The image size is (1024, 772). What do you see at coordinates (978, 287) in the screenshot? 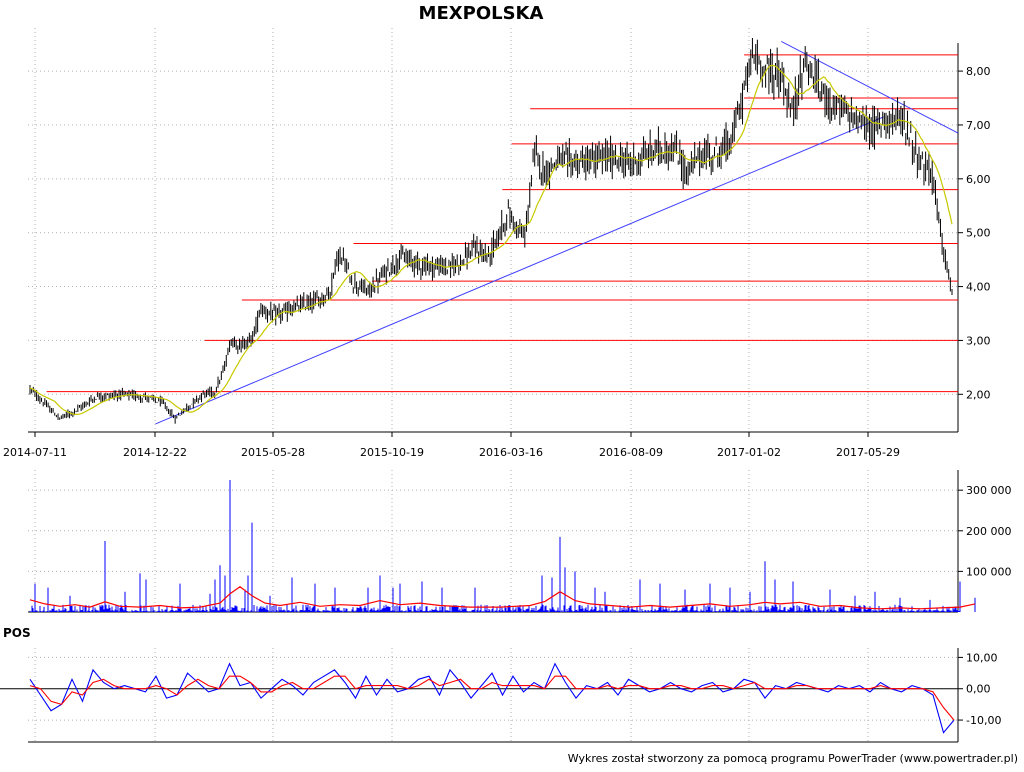
I see `price-y-tick-label: 4,00` at bounding box center [978, 287].